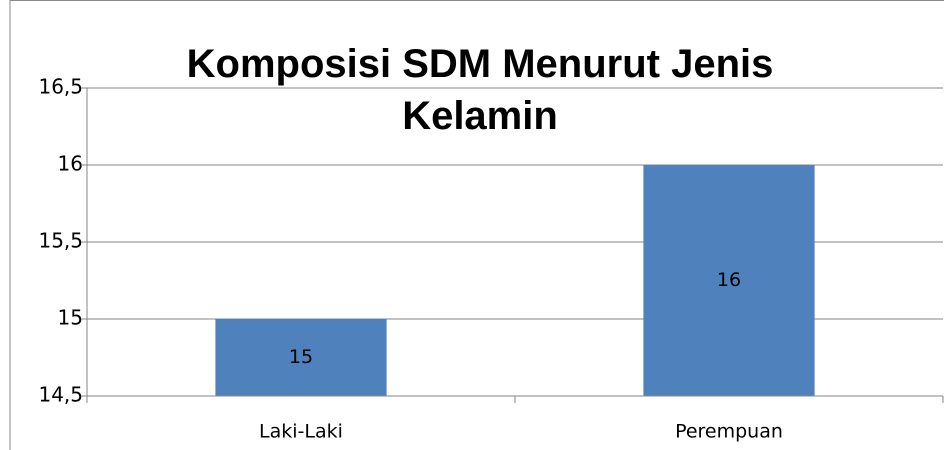  Describe the element at coordinates (480, 90) in the screenshot. I see `chart-title: Komposisi SDM Menurut Jenis Kelamin` at that location.